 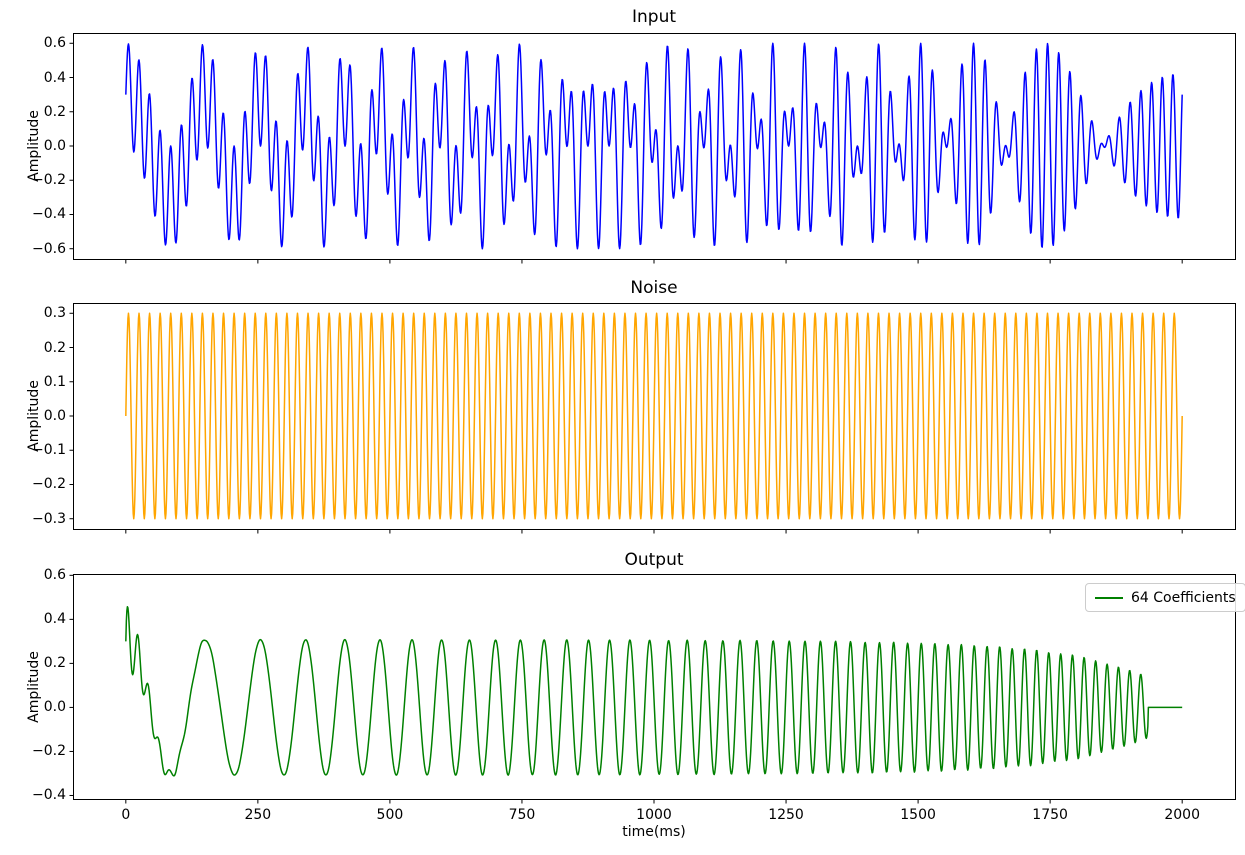 I want to click on x-tick-label: 750, so click(x=522, y=815).